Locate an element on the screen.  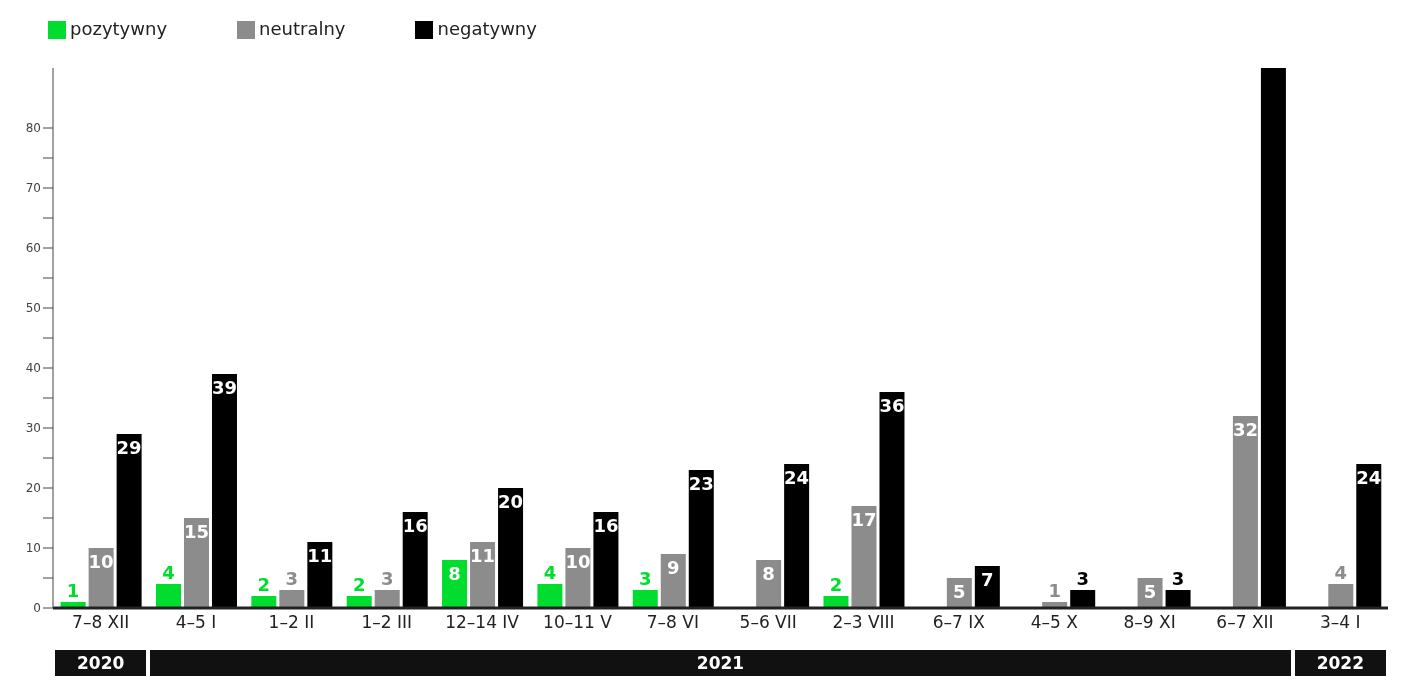
data-label: 17 is located at coordinates (864, 519).